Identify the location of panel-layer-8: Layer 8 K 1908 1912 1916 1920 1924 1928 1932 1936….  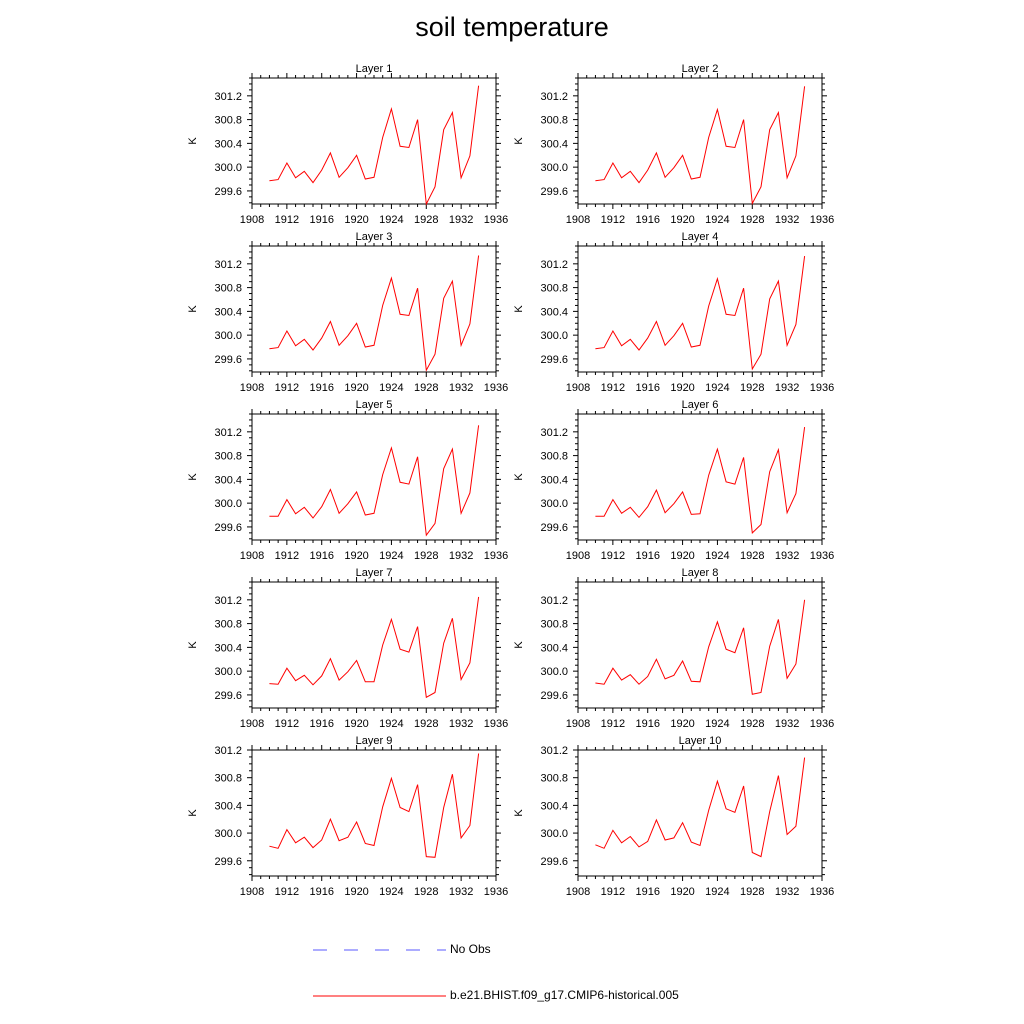
(673, 648).